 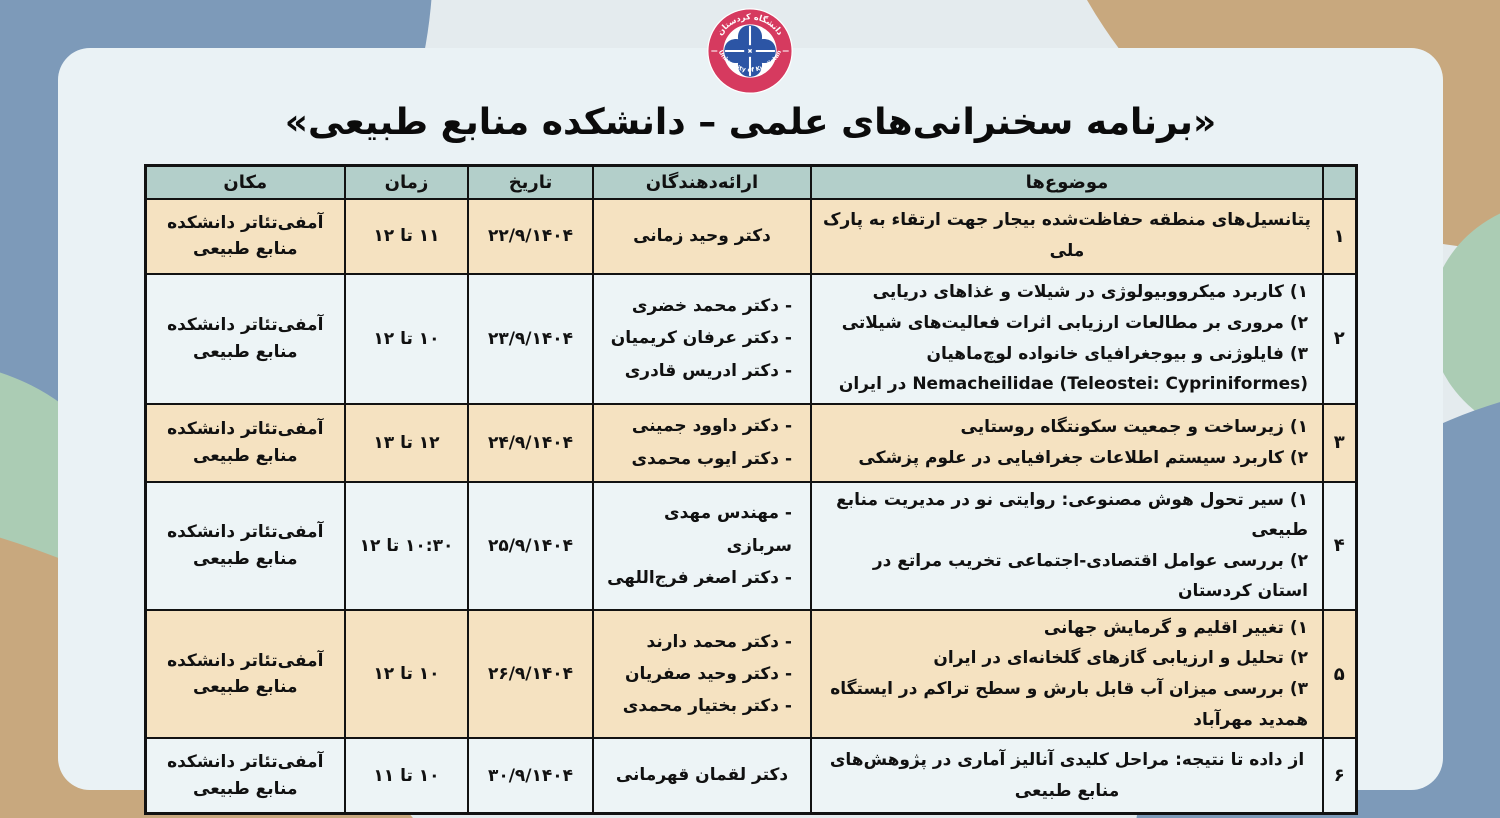 I want to click on presenters-list: دکتر لقمان قهرمانی, so click(x=702, y=775).